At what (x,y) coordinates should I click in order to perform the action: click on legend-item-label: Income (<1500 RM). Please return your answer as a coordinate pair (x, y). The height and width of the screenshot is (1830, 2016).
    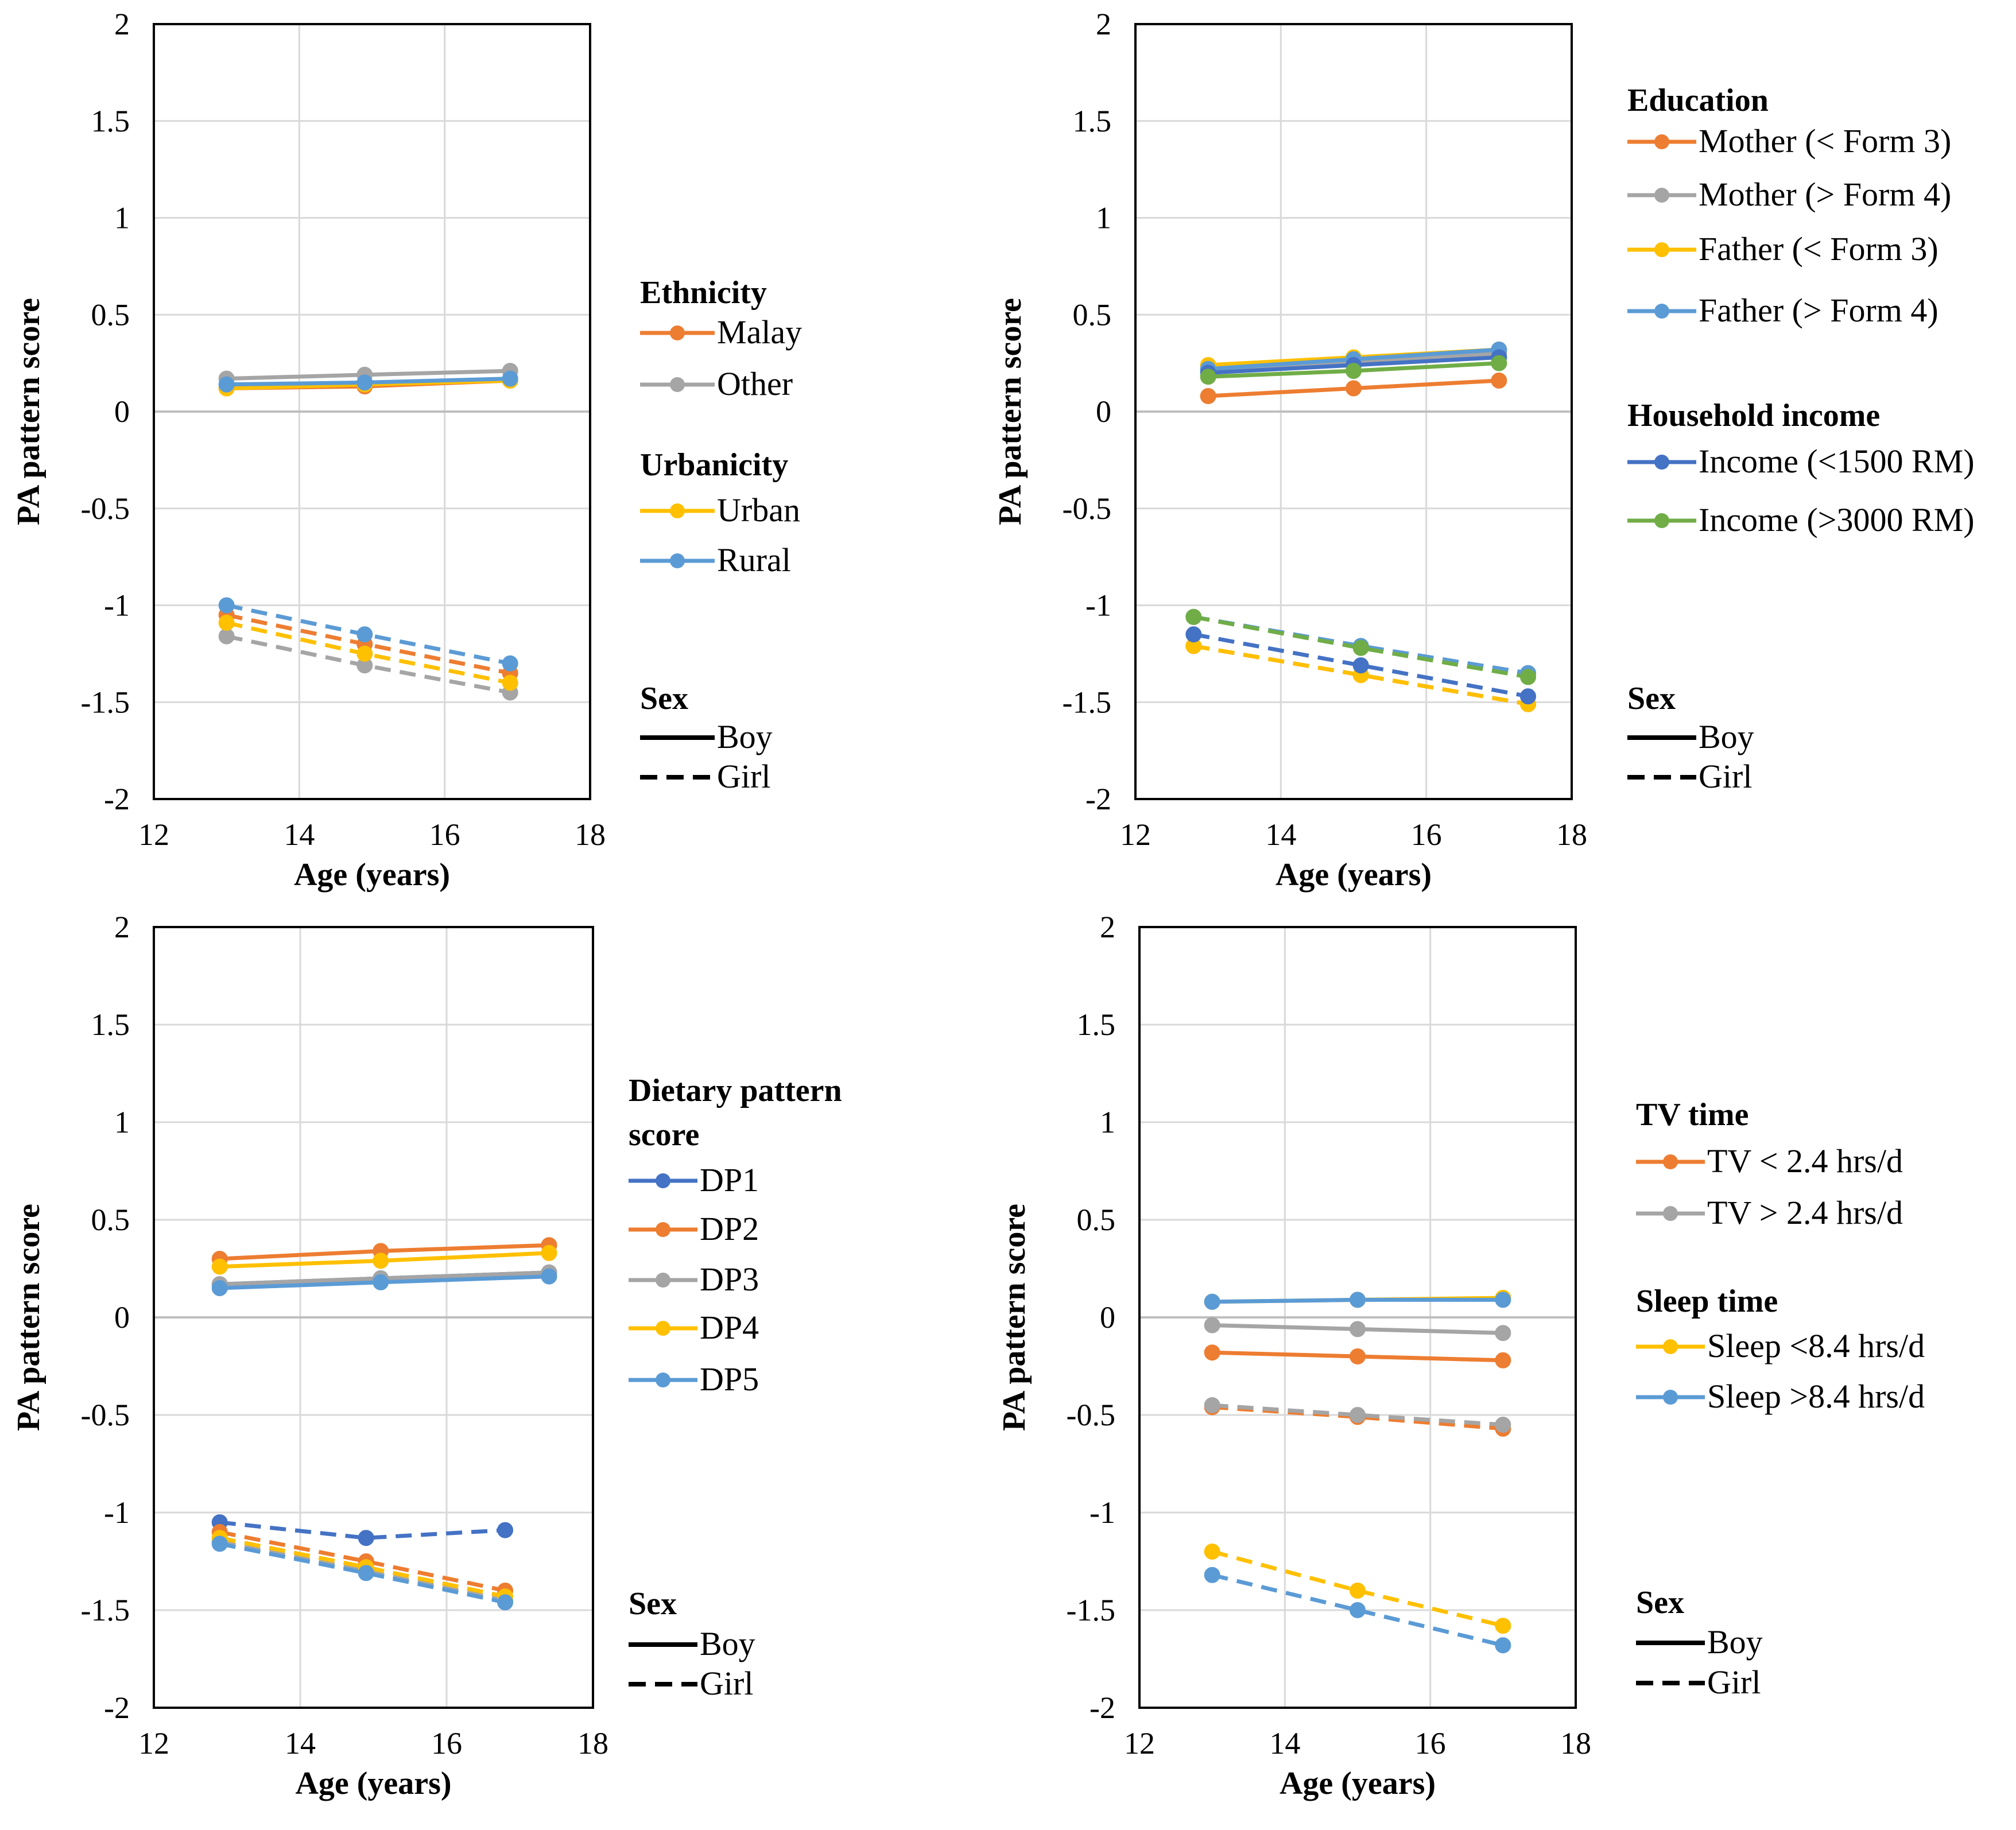
    Looking at the image, I should click on (1837, 461).